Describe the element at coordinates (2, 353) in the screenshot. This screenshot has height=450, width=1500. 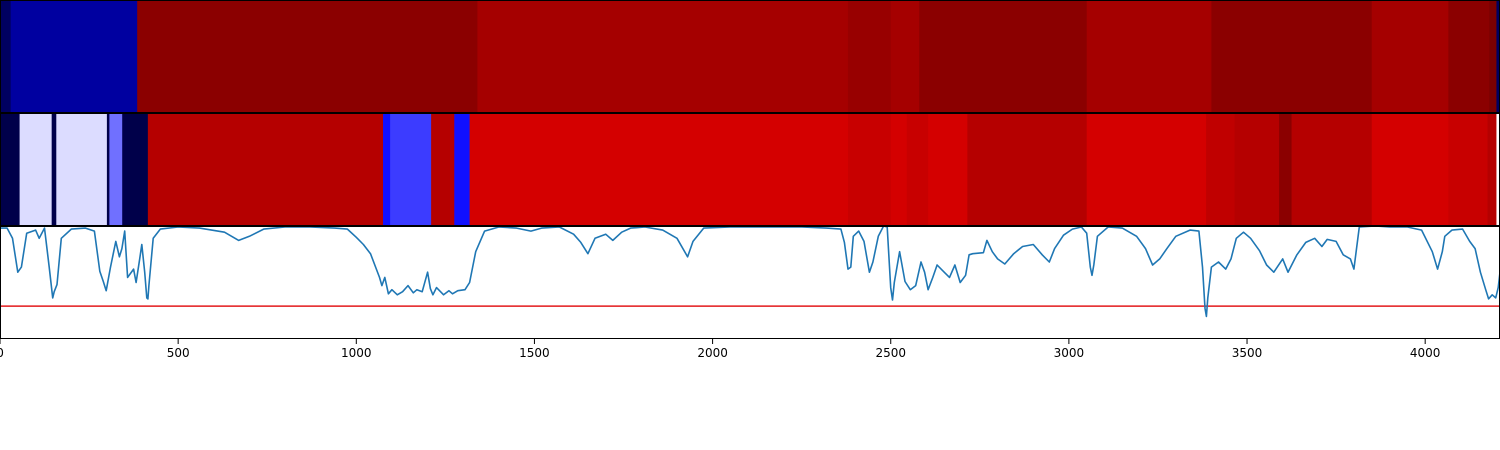
I see `x-tick-label-0: 0` at that location.